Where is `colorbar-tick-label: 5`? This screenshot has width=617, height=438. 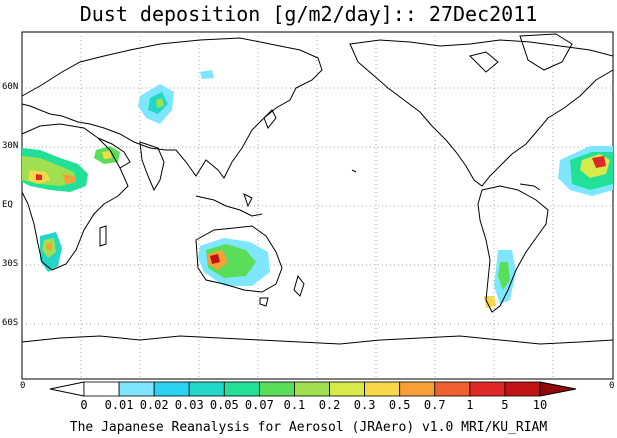
colorbar-tick-label: 5 is located at coordinates (505, 405).